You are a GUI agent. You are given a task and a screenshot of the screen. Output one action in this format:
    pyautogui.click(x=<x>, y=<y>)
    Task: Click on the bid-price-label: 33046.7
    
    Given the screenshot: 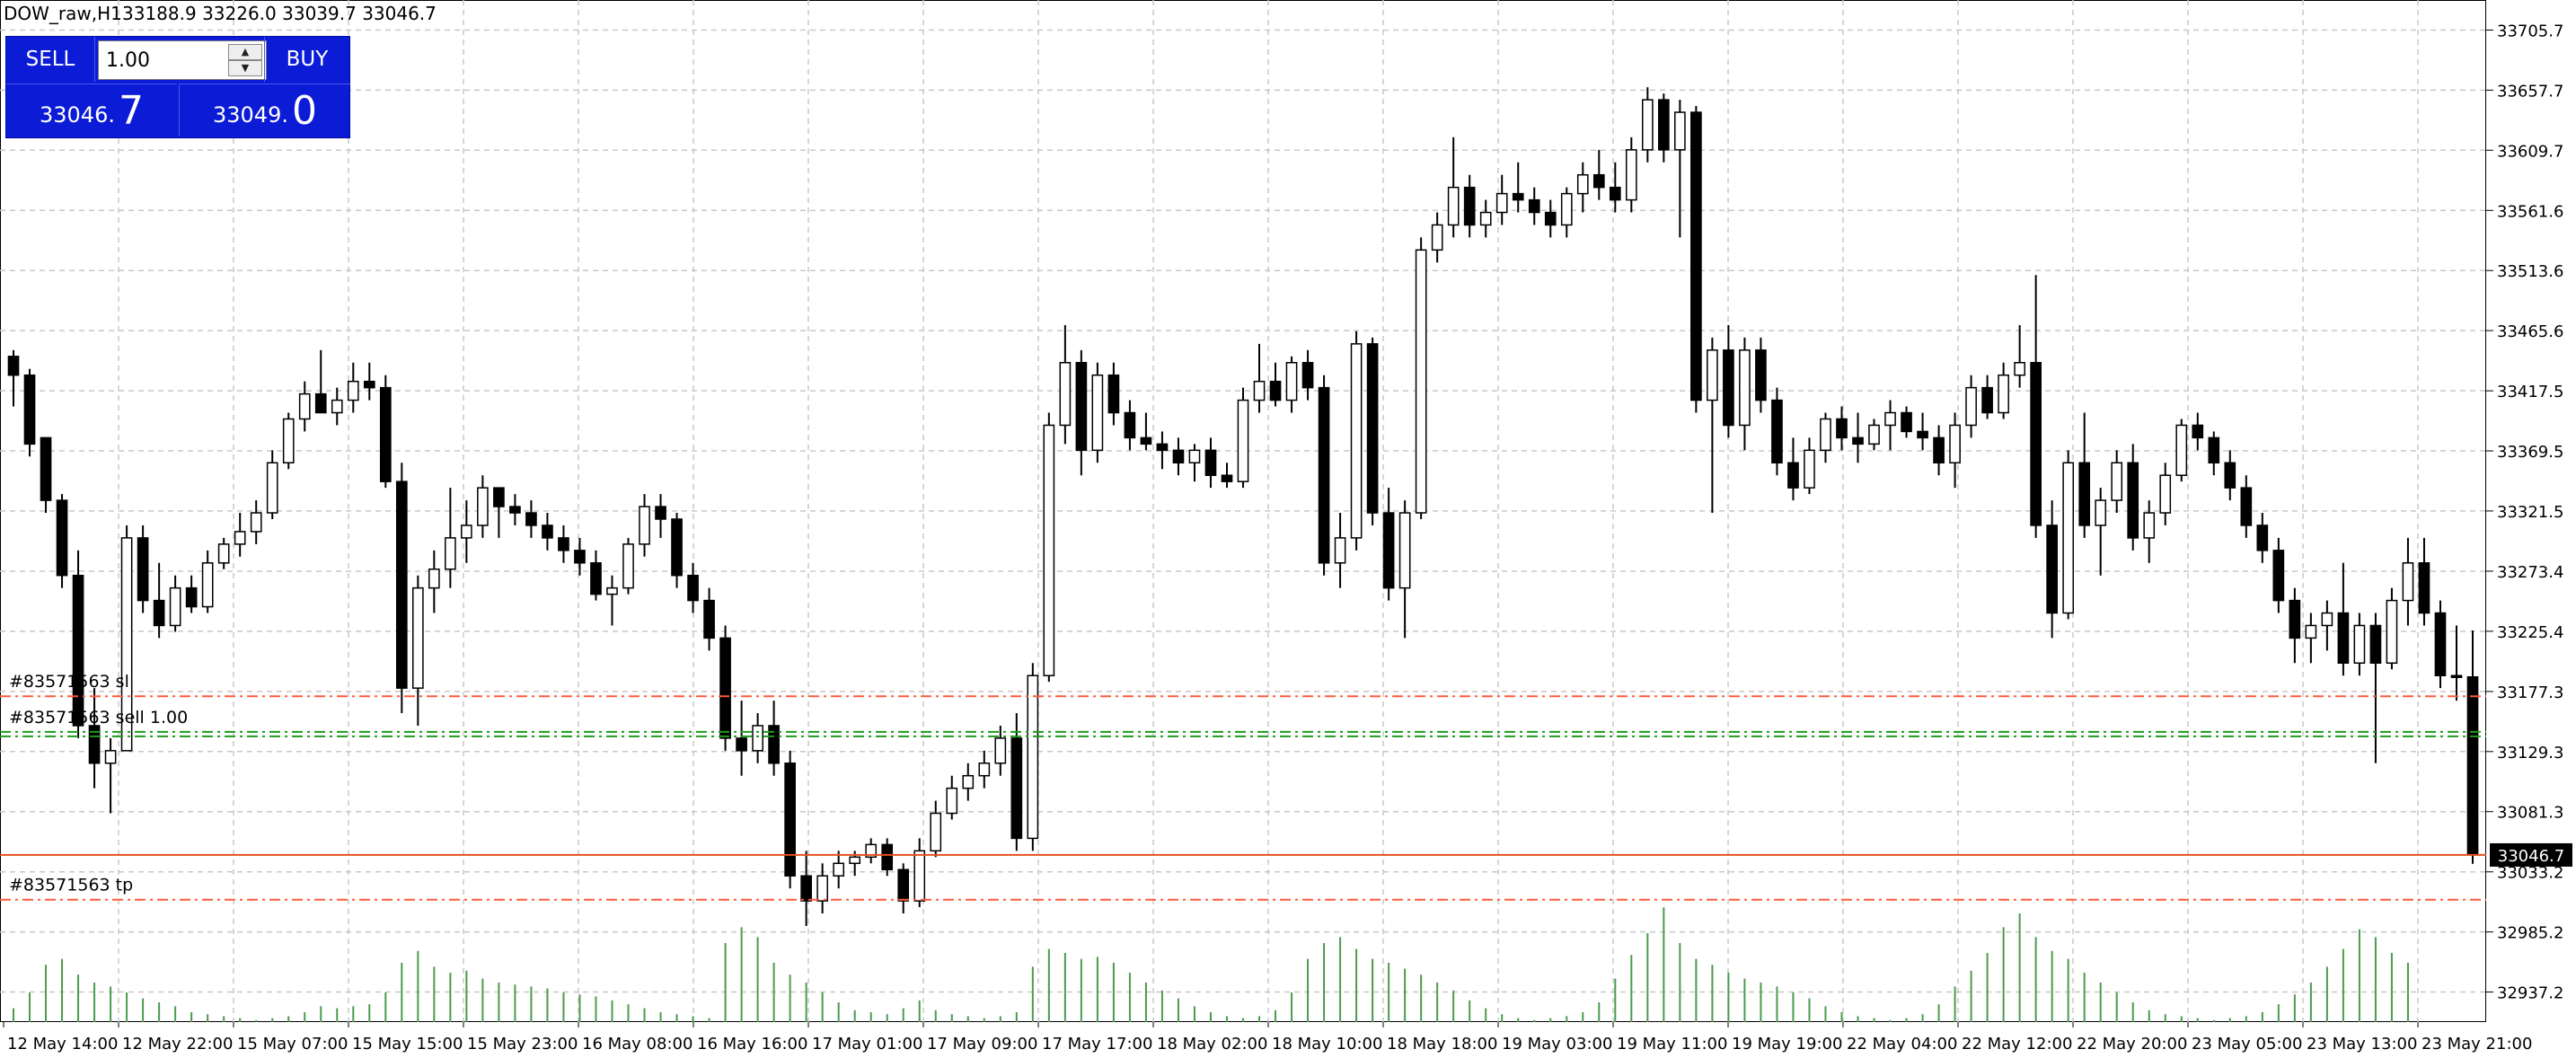 What is the action you would take?
    pyautogui.click(x=2531, y=856)
    